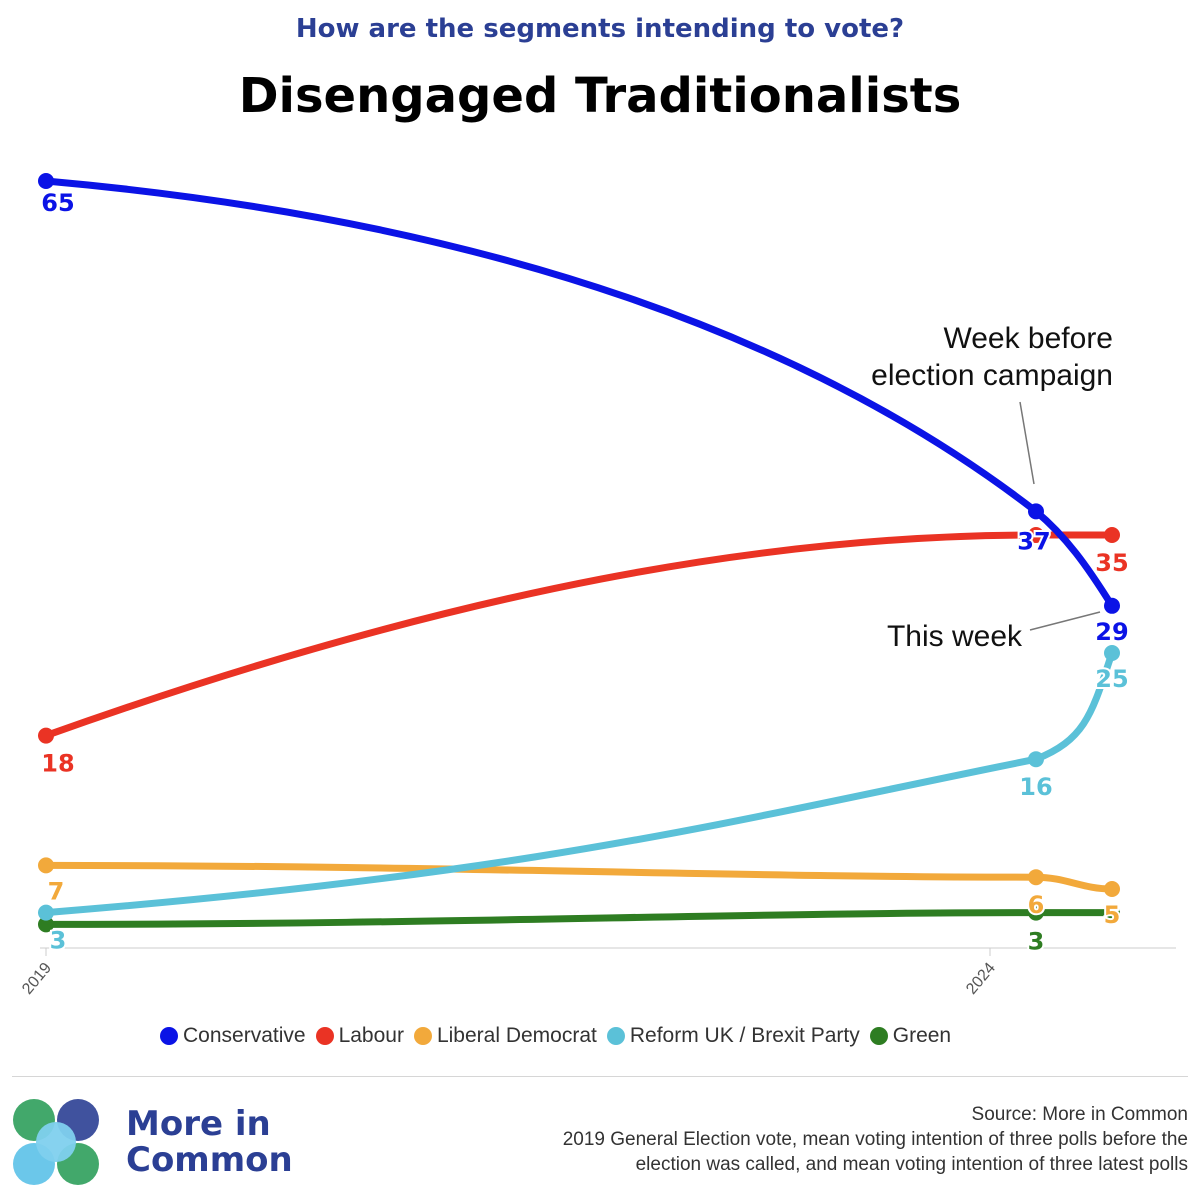 The width and height of the screenshot is (1200, 1198). I want to click on data-label: 6, so click(1036, 905).